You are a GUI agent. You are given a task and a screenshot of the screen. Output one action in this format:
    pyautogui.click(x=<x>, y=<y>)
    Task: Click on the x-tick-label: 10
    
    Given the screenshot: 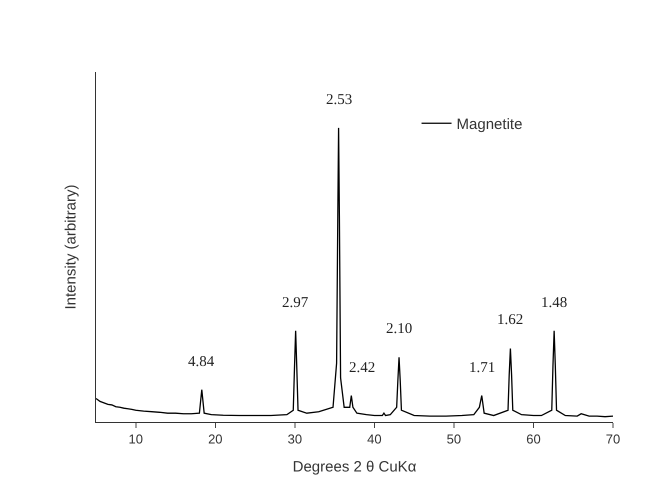 What is the action you would take?
    pyautogui.click(x=136, y=439)
    